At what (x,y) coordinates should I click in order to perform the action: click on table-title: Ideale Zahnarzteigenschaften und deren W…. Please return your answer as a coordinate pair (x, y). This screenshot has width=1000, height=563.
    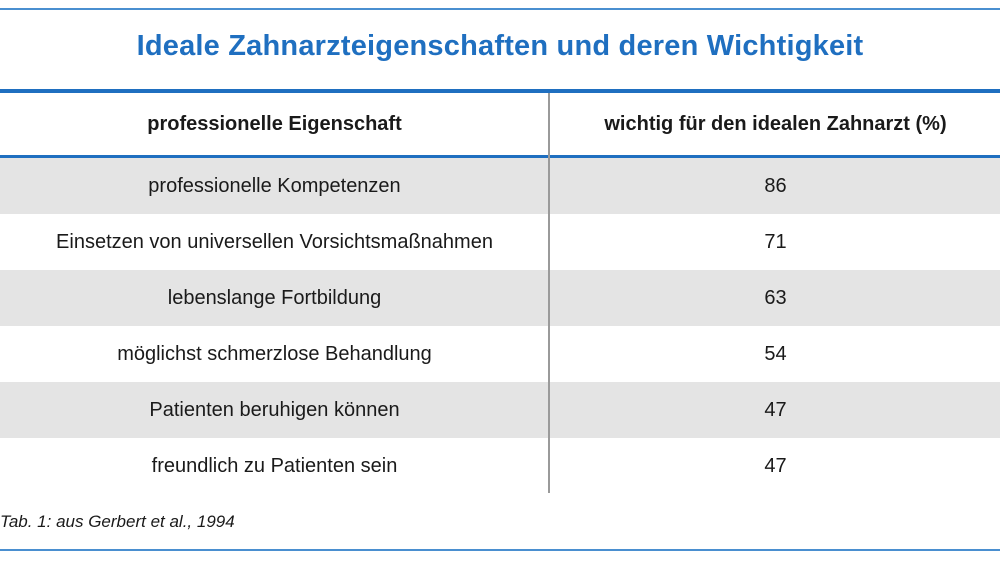
    Looking at the image, I should click on (500, 46).